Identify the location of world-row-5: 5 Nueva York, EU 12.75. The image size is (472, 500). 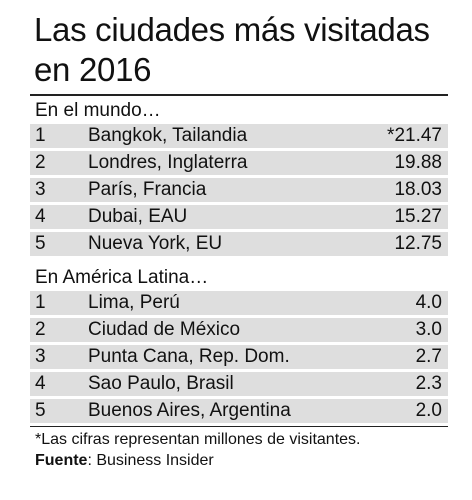
(239, 243).